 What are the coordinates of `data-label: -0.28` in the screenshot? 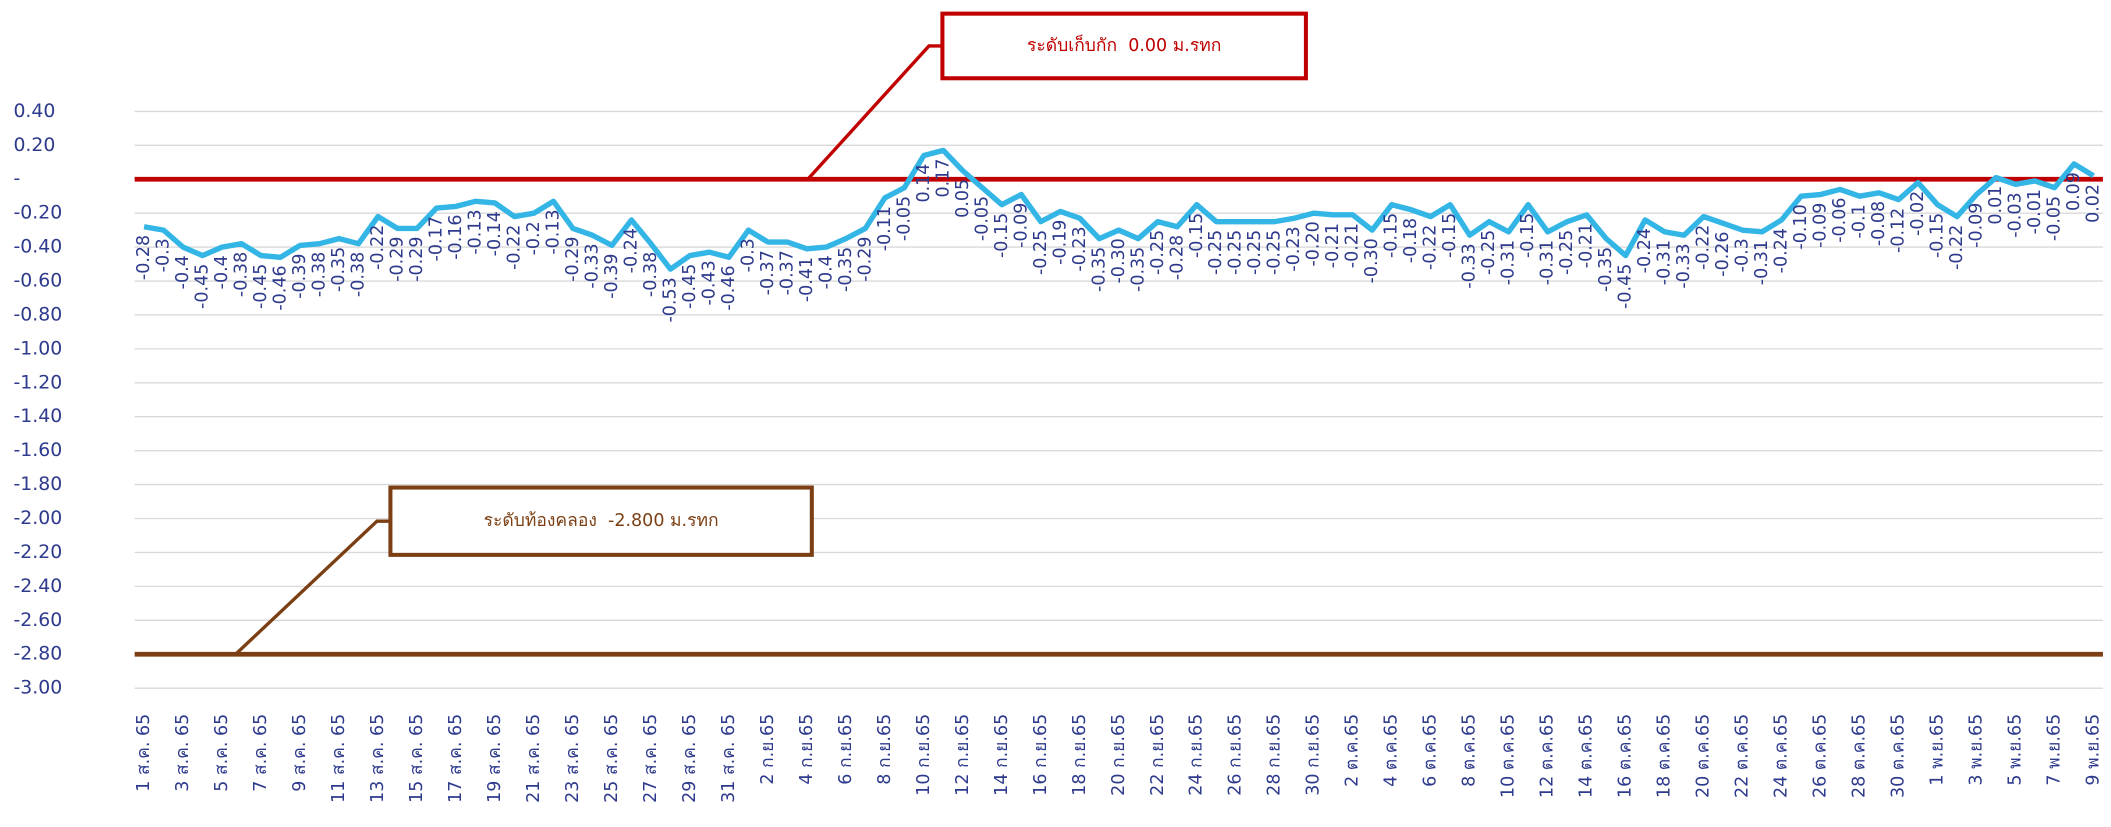 It's located at (144, 257).